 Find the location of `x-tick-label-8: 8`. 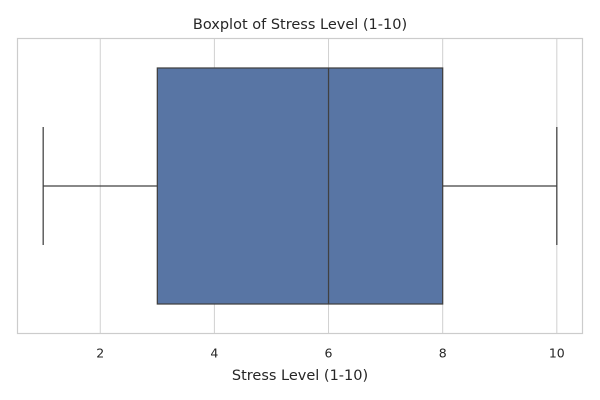

x-tick-label-8: 8 is located at coordinates (443, 353).